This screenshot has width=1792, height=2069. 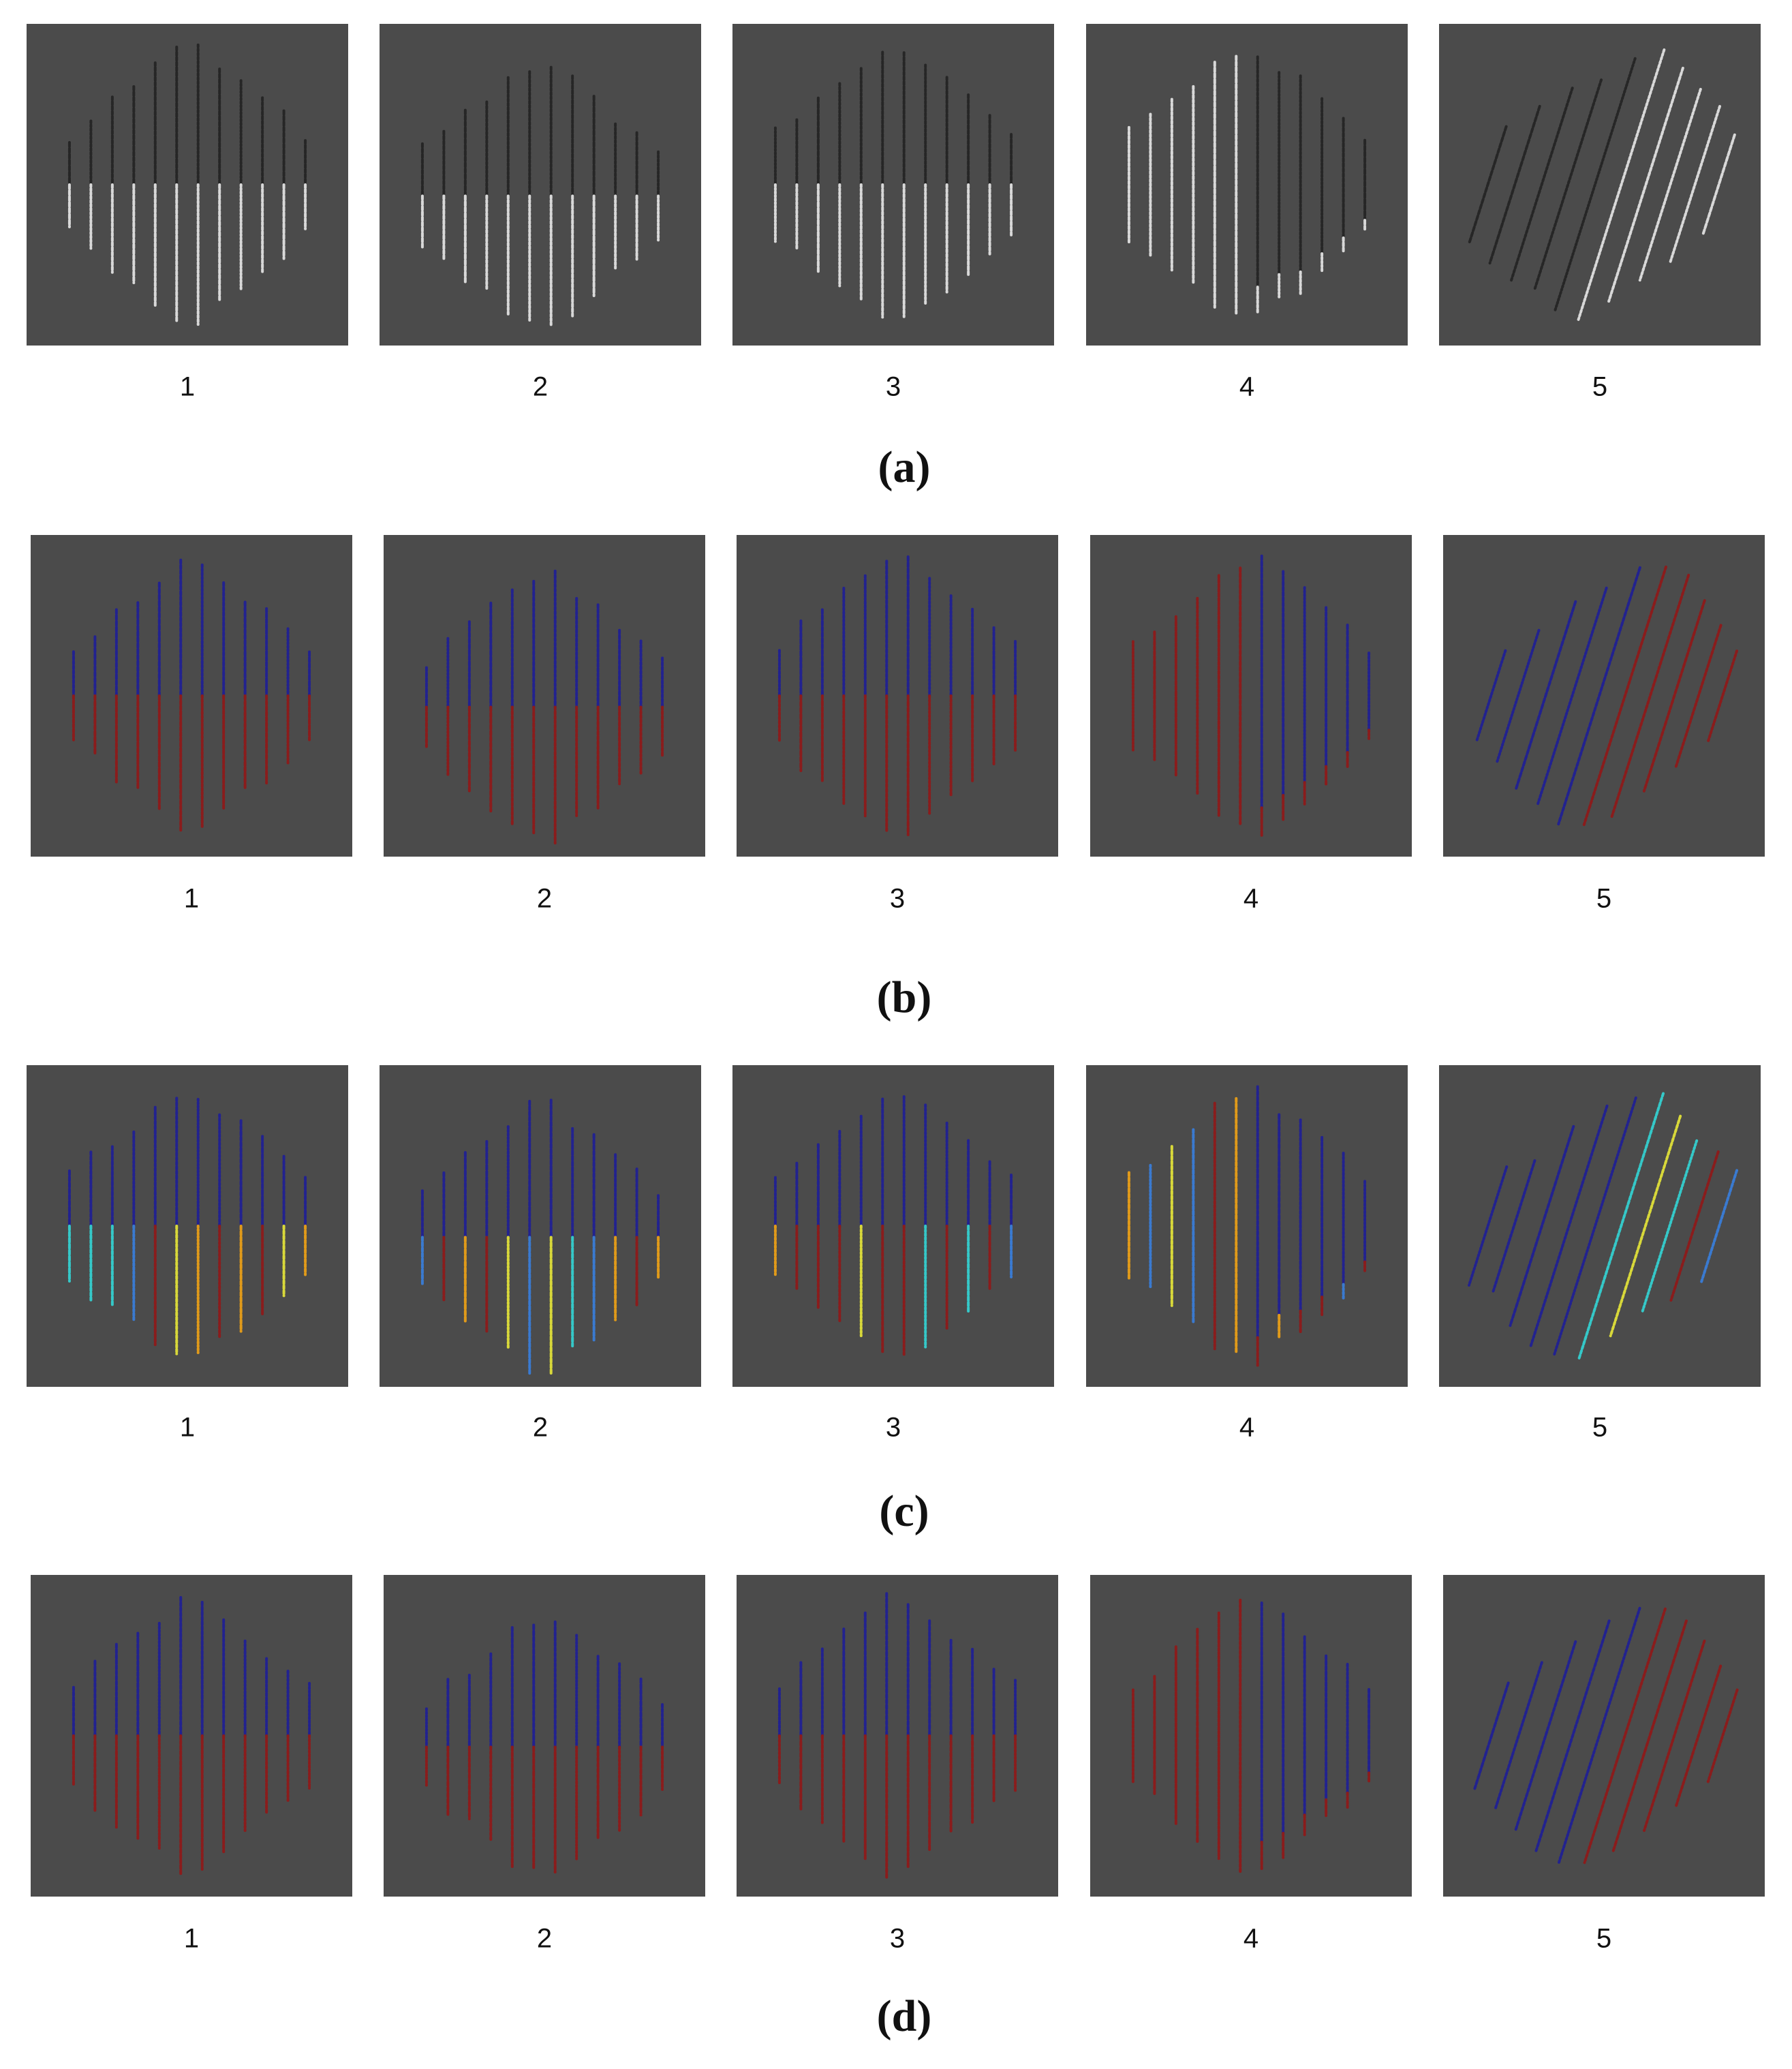 I want to click on subfigure-caption: (c), so click(x=904, y=1511).